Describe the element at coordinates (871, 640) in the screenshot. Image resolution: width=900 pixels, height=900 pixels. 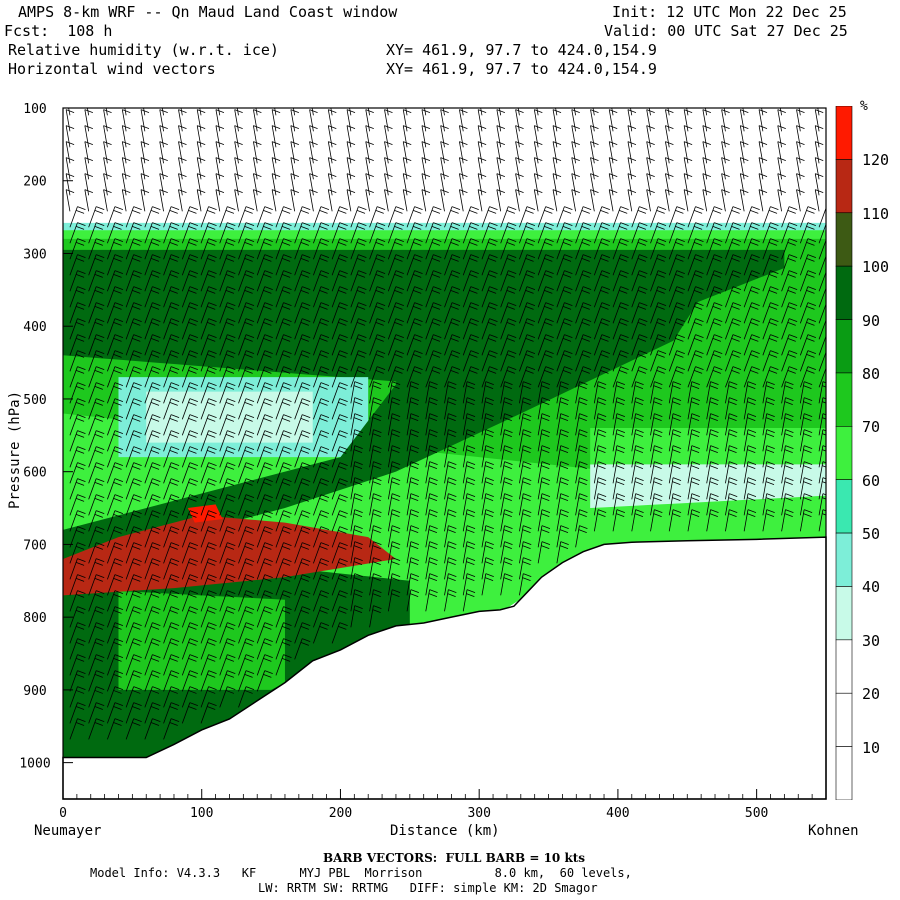
I see `colorbar-level-label: 30` at that location.